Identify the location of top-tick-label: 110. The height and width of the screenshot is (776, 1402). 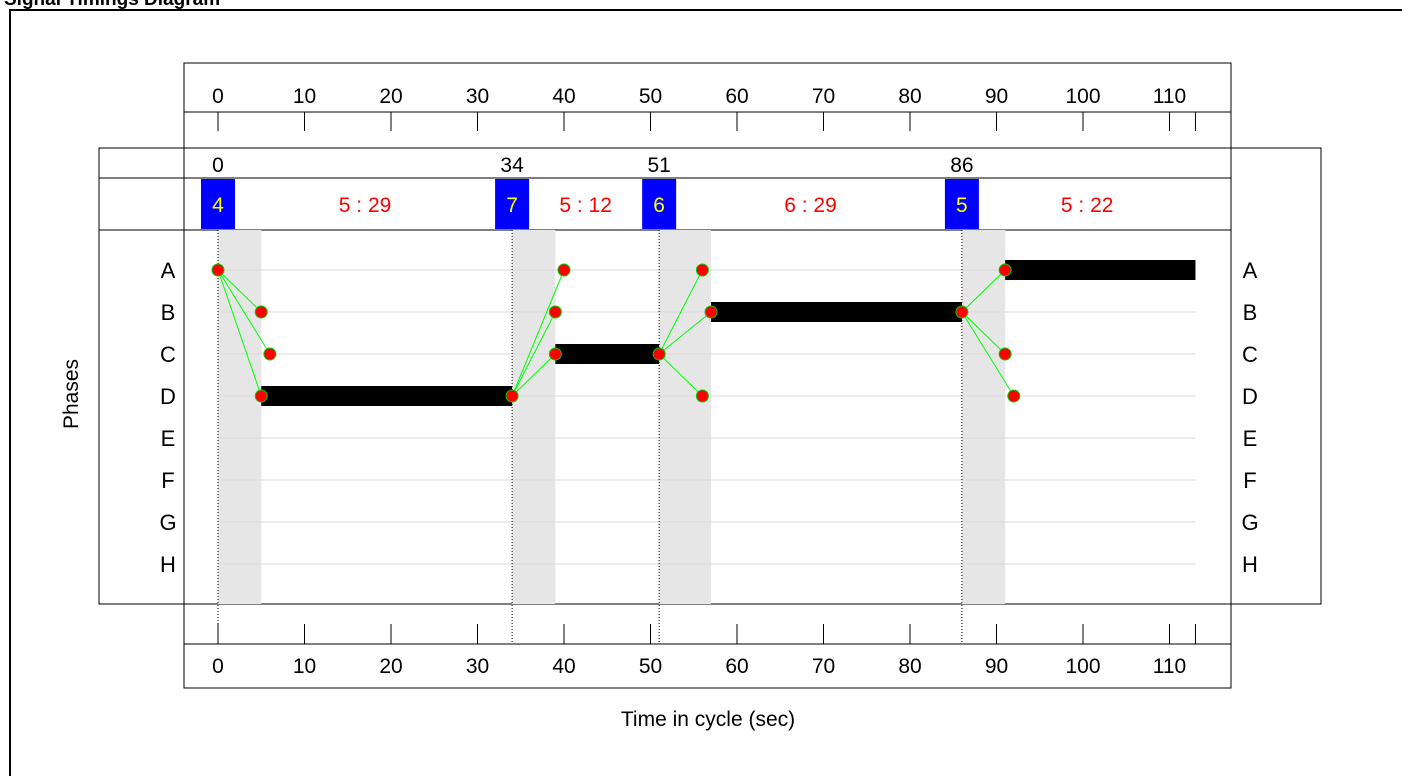
(1169, 96).